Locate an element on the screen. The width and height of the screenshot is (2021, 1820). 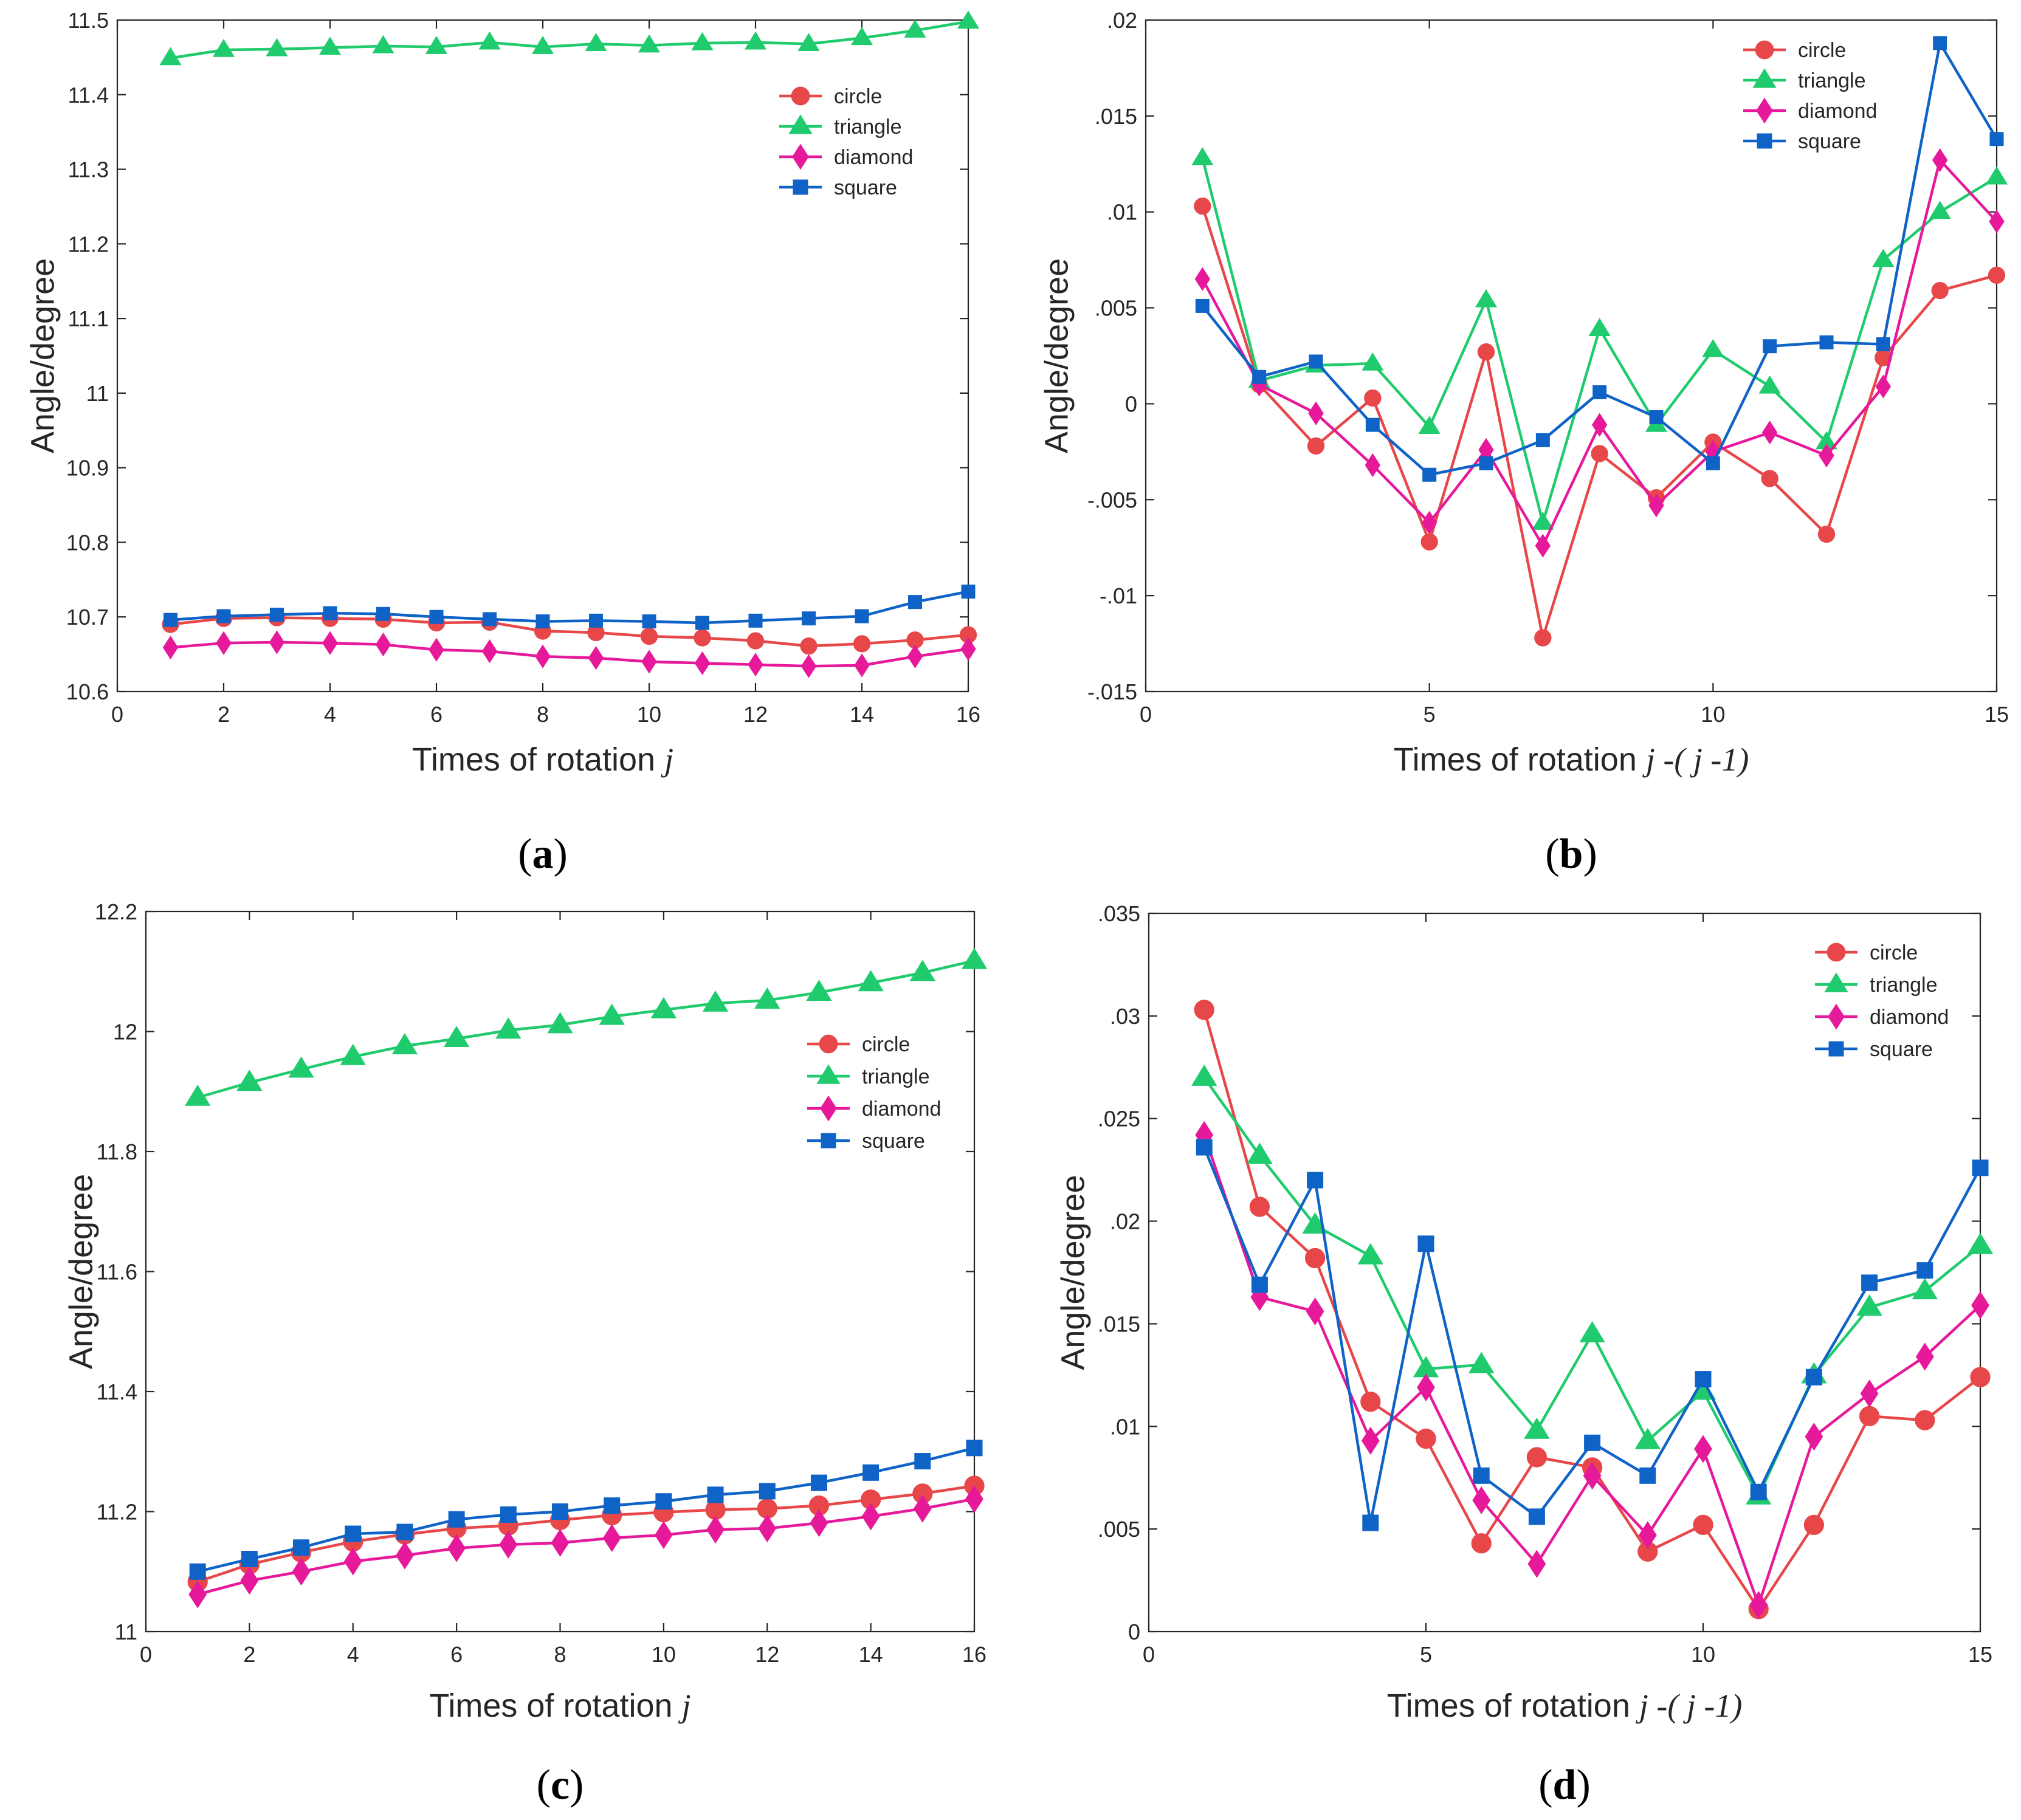
legend-marker-triangle is located at coordinates (828, 1074).